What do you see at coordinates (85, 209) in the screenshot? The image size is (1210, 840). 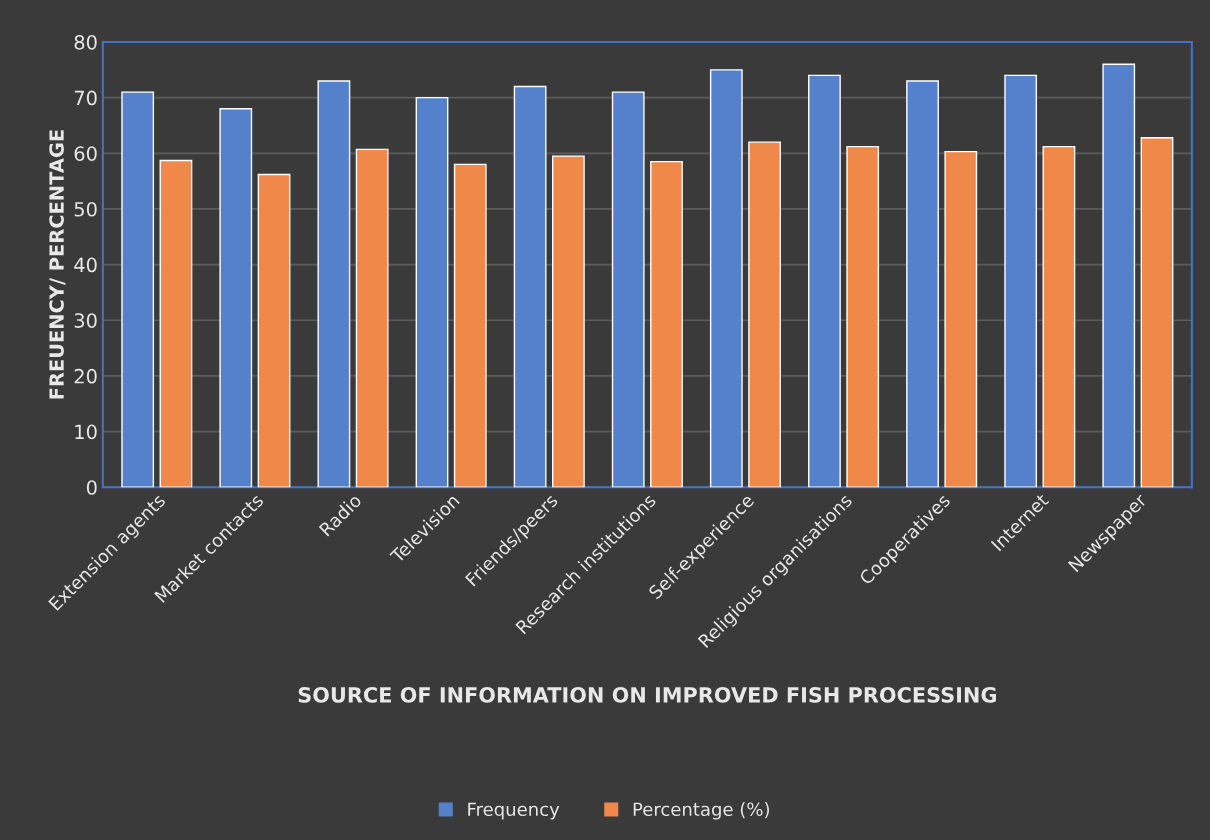 I see `y-tick-label: 50` at bounding box center [85, 209].